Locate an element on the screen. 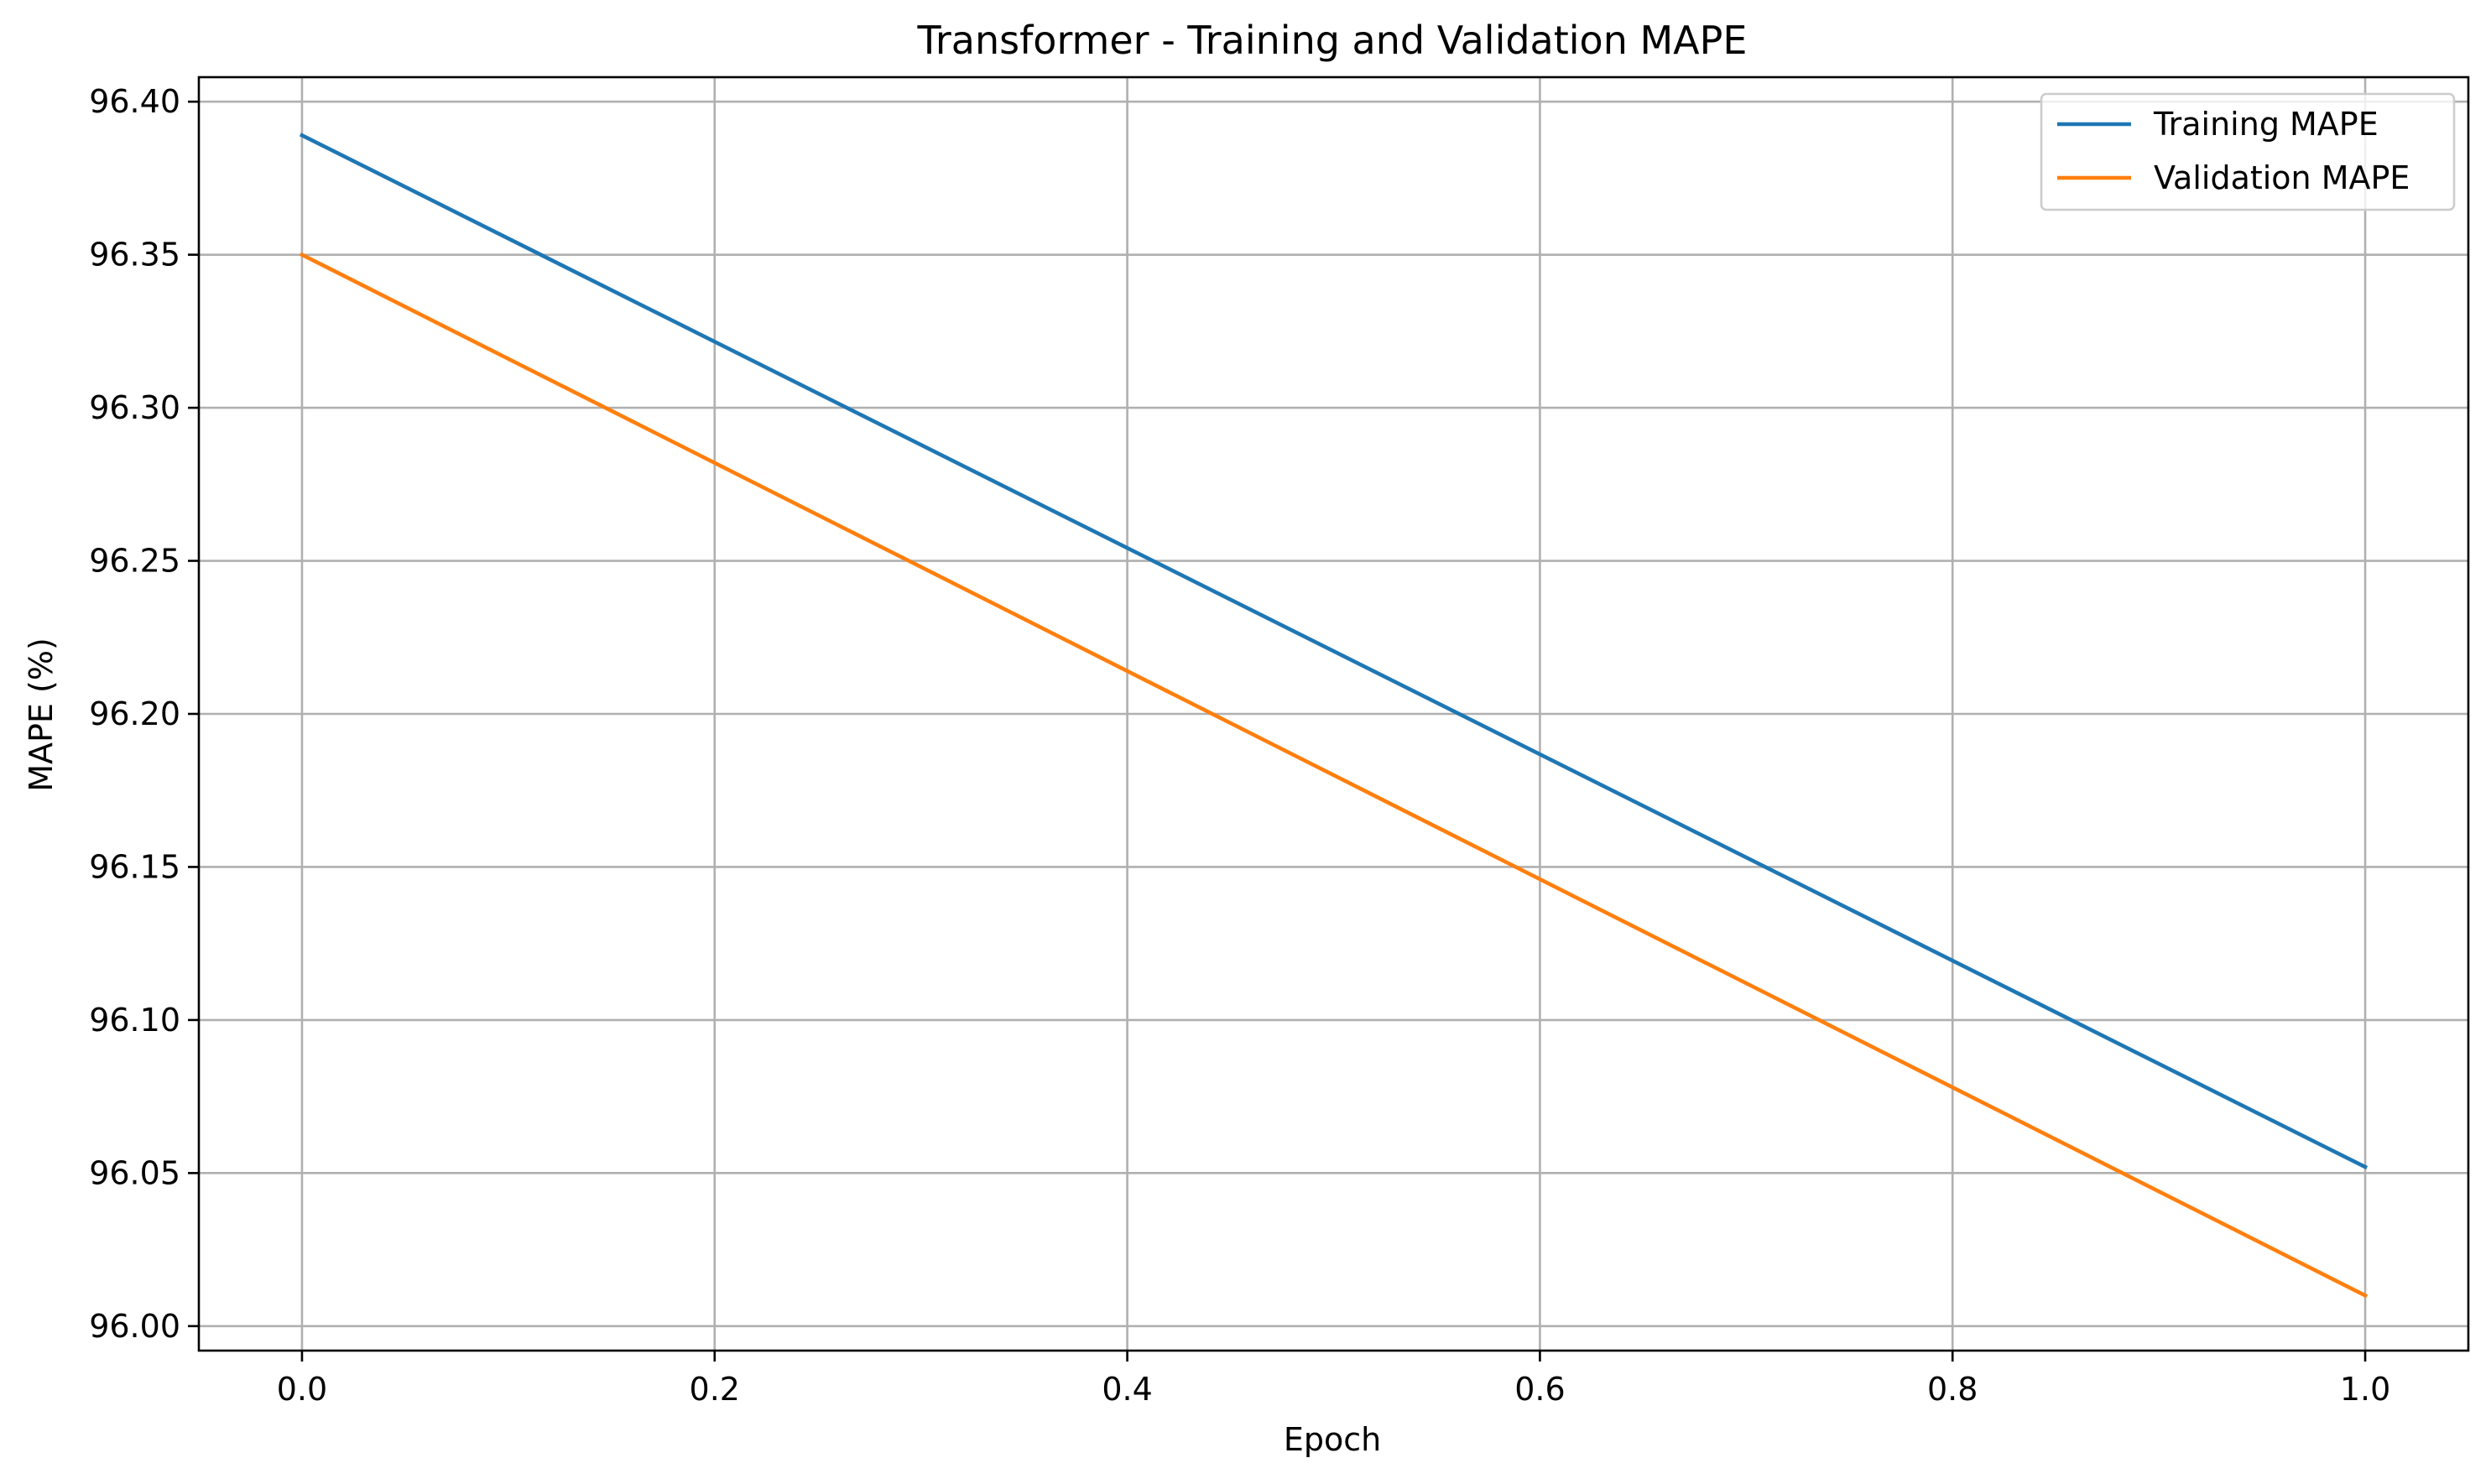 Image resolution: width=2491 pixels, height=1484 pixels. legend-box is located at coordinates (2248, 151).